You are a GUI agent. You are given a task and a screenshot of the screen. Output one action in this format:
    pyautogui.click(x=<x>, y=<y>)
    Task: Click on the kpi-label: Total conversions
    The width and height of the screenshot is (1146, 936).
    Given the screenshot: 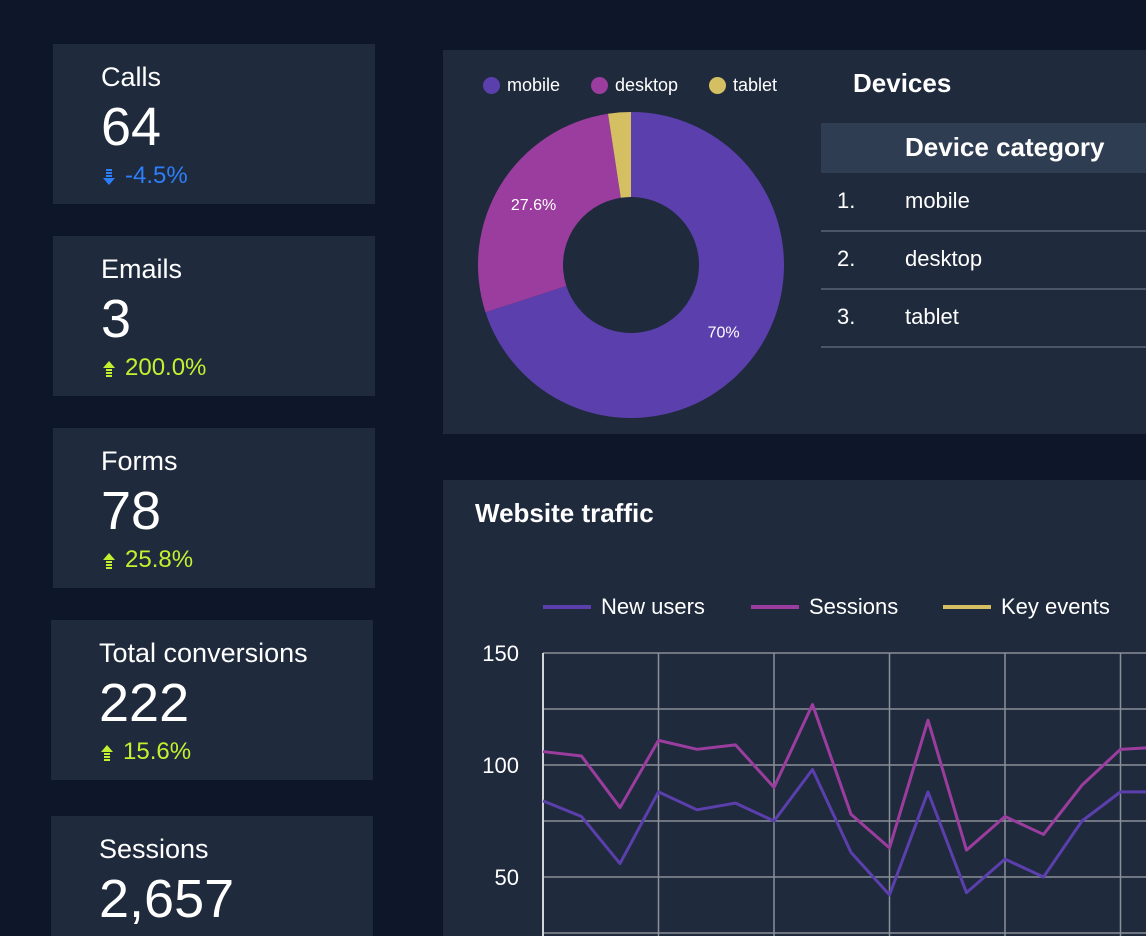 What is the action you would take?
    pyautogui.click(x=203, y=653)
    